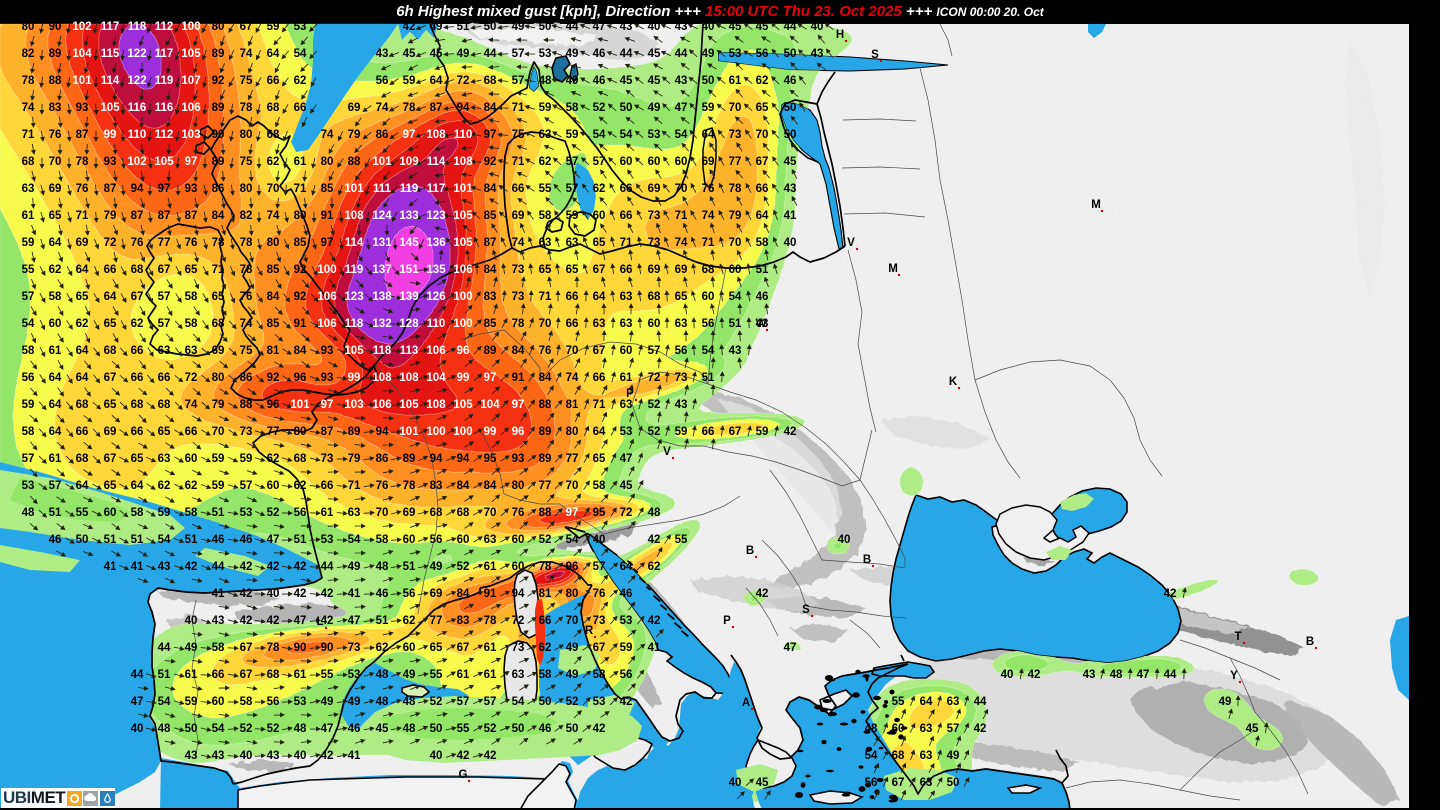 This screenshot has width=1440, height=810. What do you see at coordinates (436, 378) in the screenshot?
I see `svg-text: 104` at bounding box center [436, 378].